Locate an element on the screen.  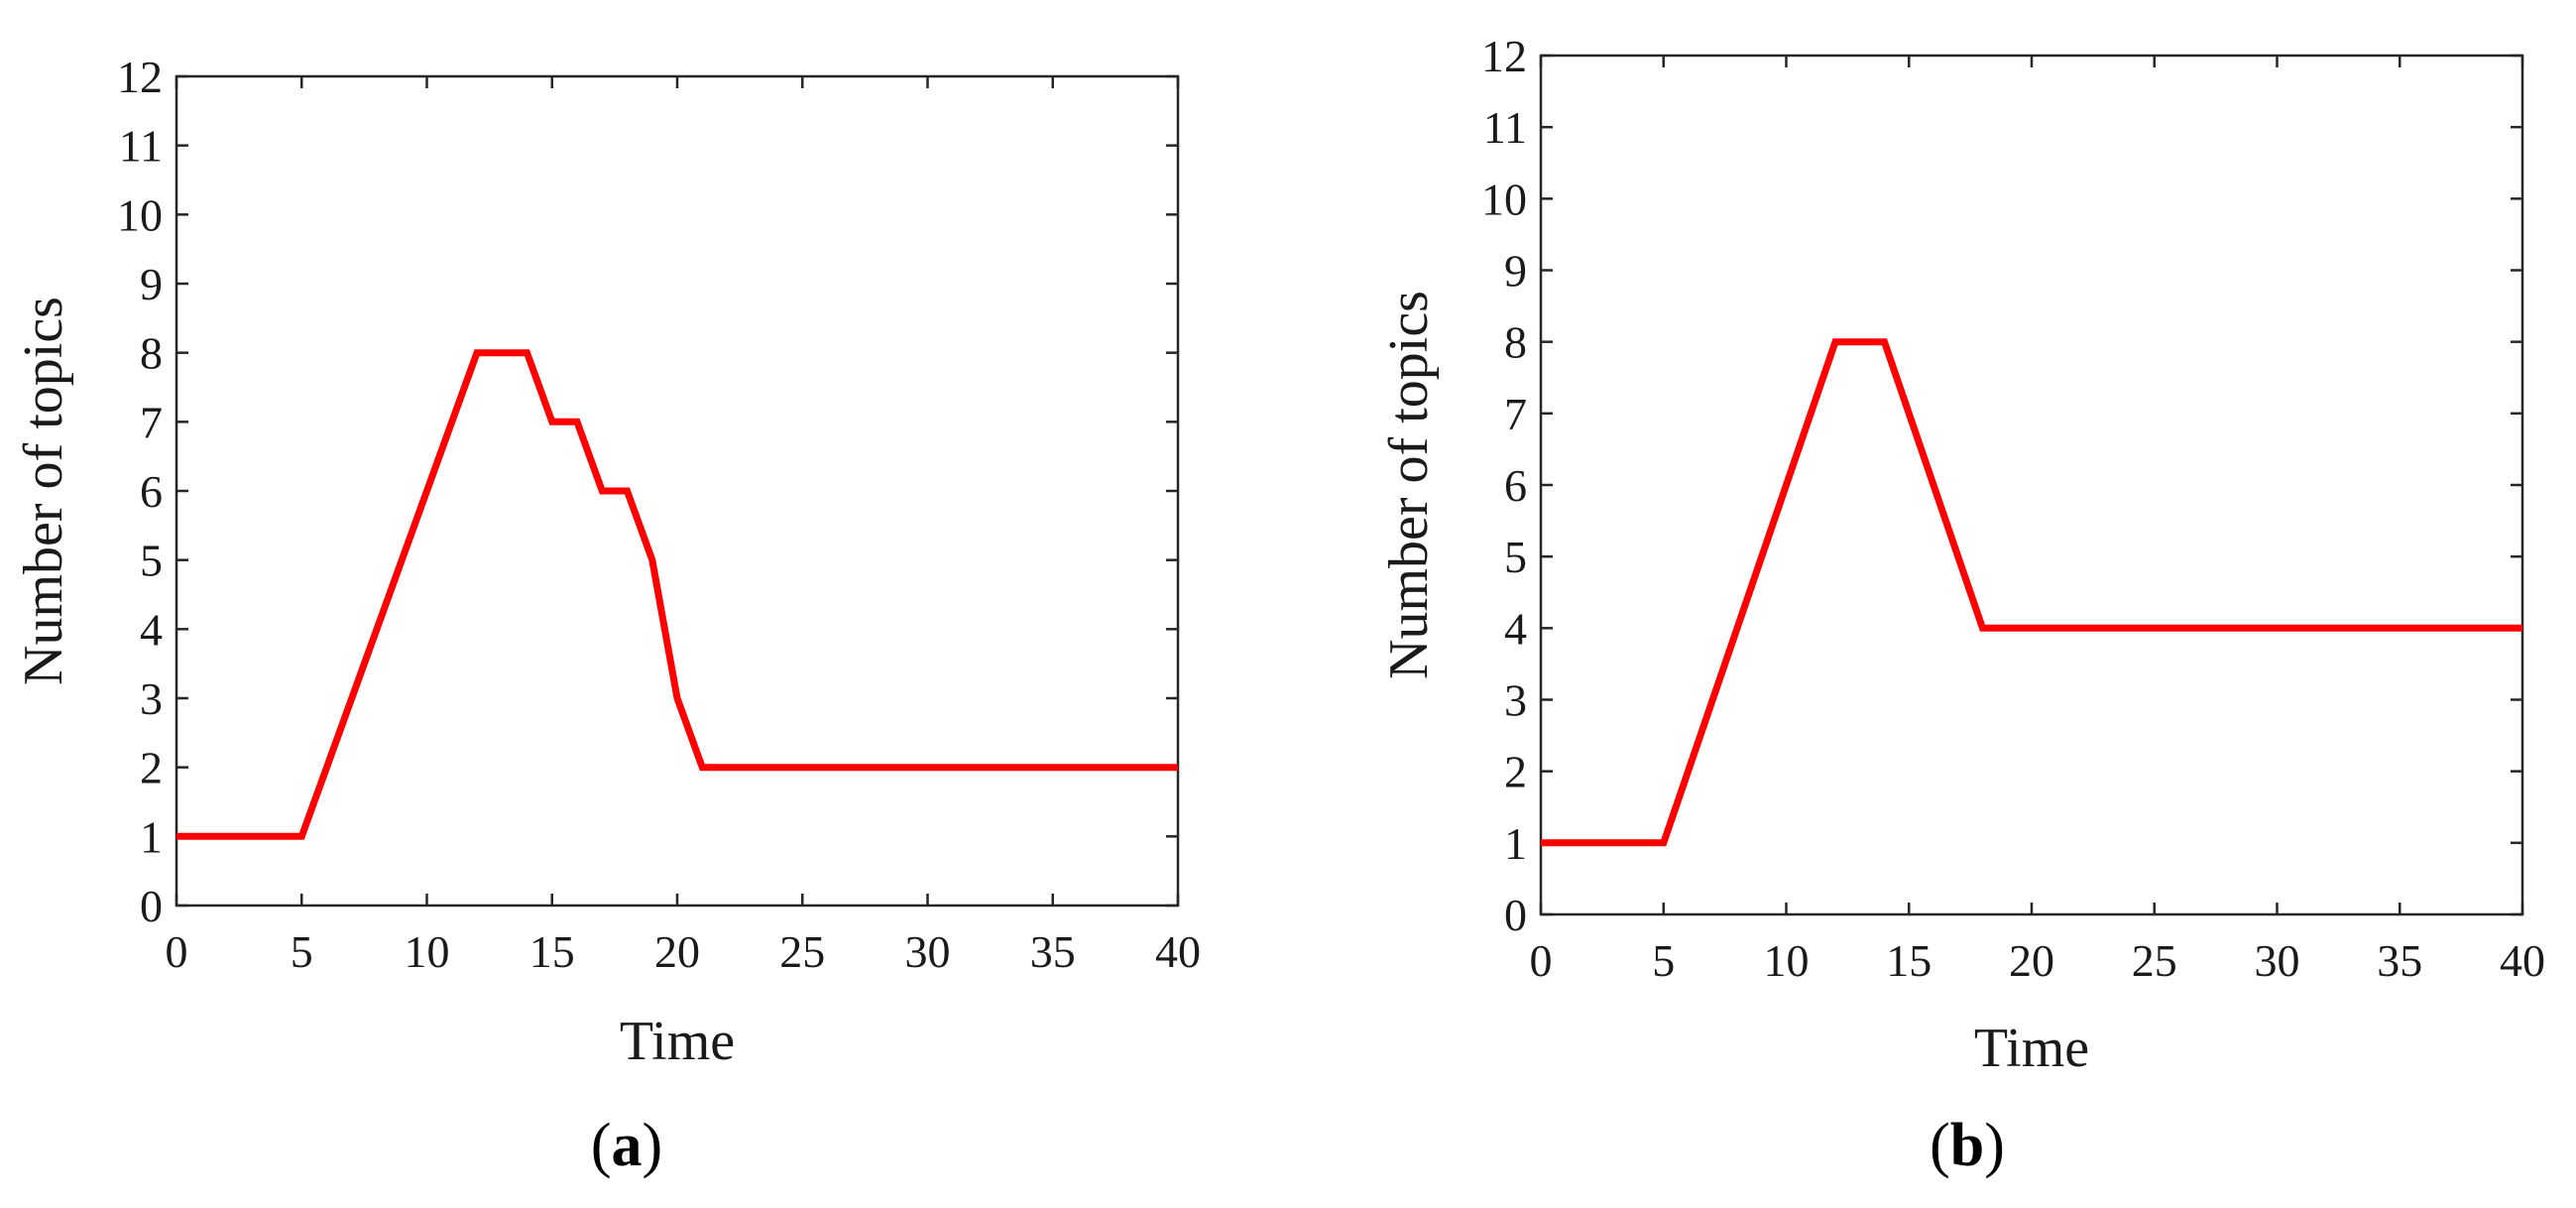
panel-caption: (a) is located at coordinates (626, 1145).